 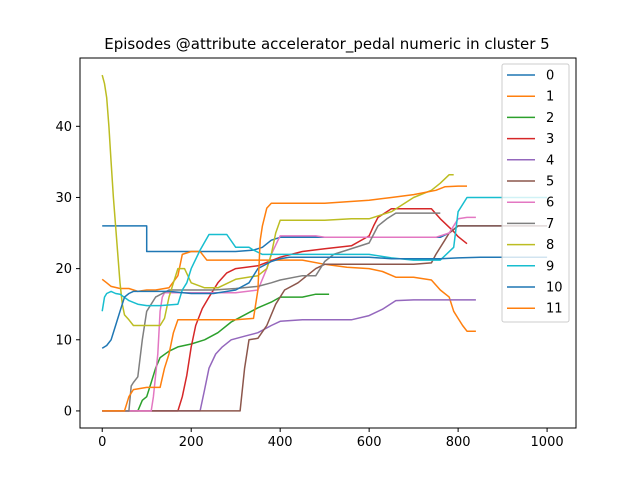 What do you see at coordinates (102, 442) in the screenshot?
I see `x-tick-label: 0` at bounding box center [102, 442].